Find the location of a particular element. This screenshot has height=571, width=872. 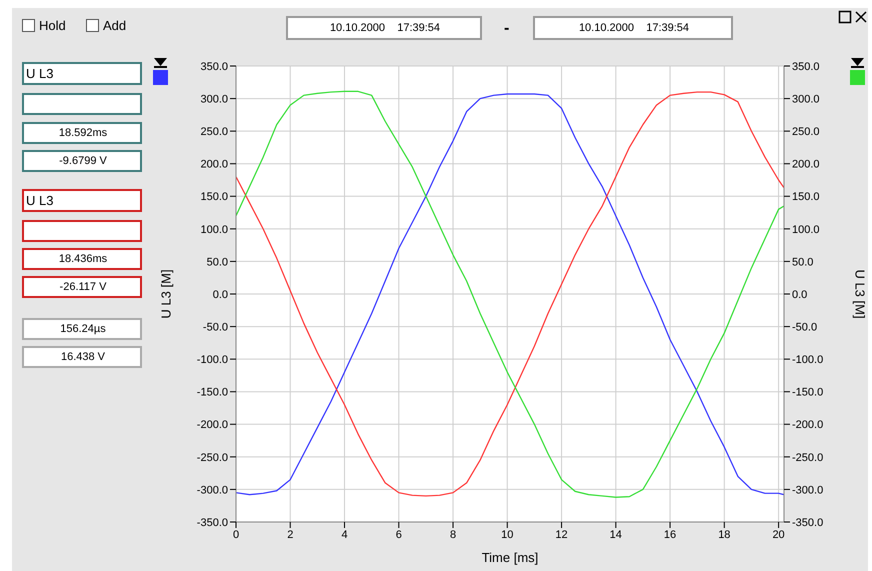

y2-tick-label: 350.0 is located at coordinates (806, 66).